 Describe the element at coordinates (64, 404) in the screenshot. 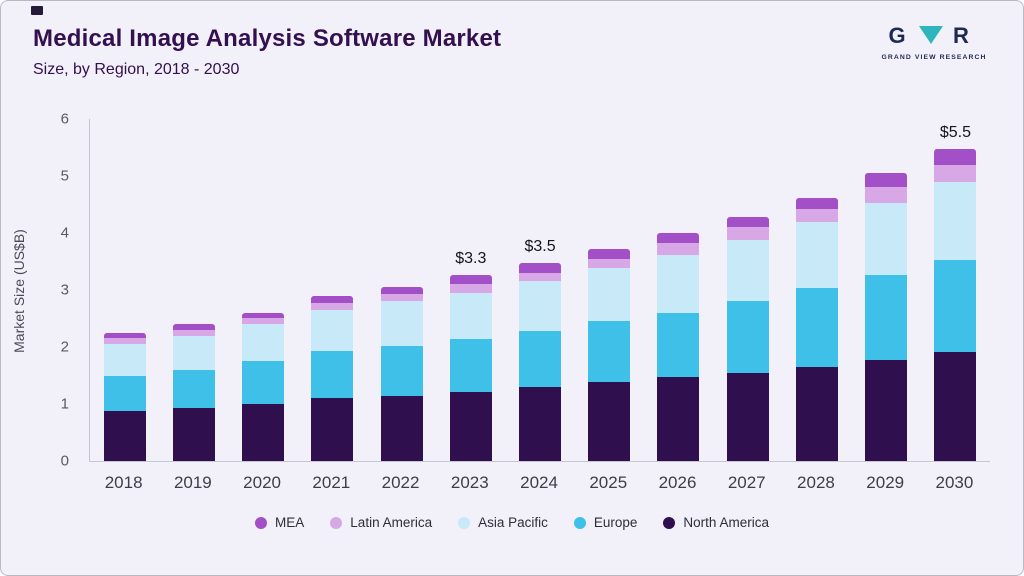

I see `y-tick-label: 1` at that location.